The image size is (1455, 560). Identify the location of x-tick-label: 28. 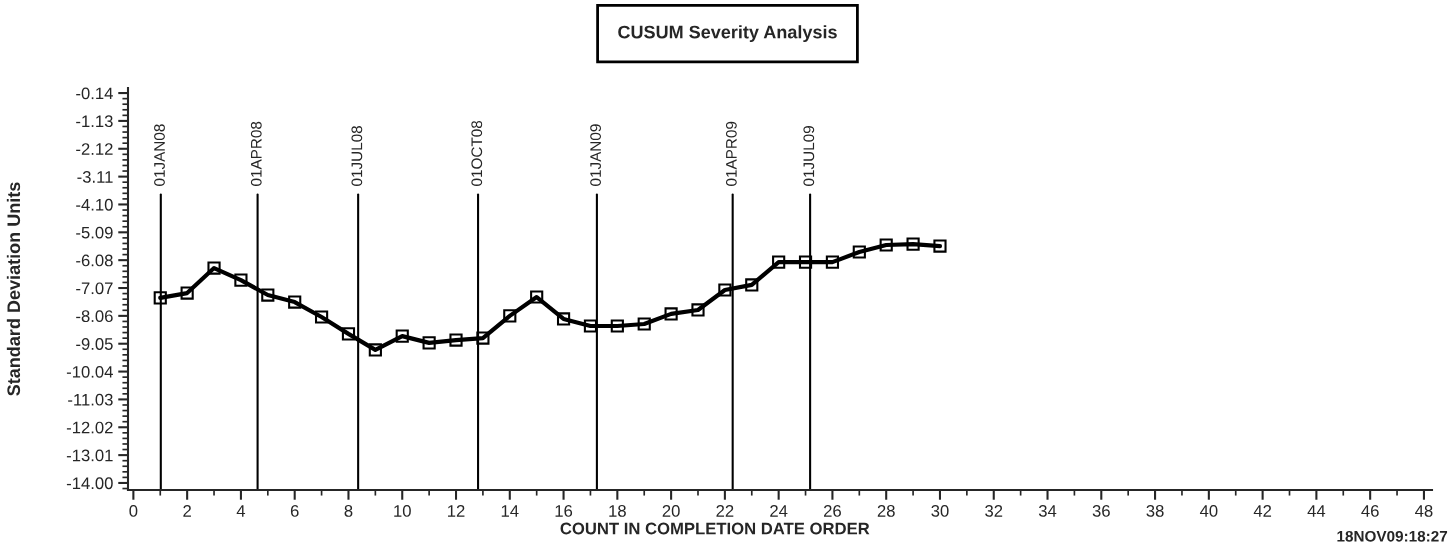
(886, 511).